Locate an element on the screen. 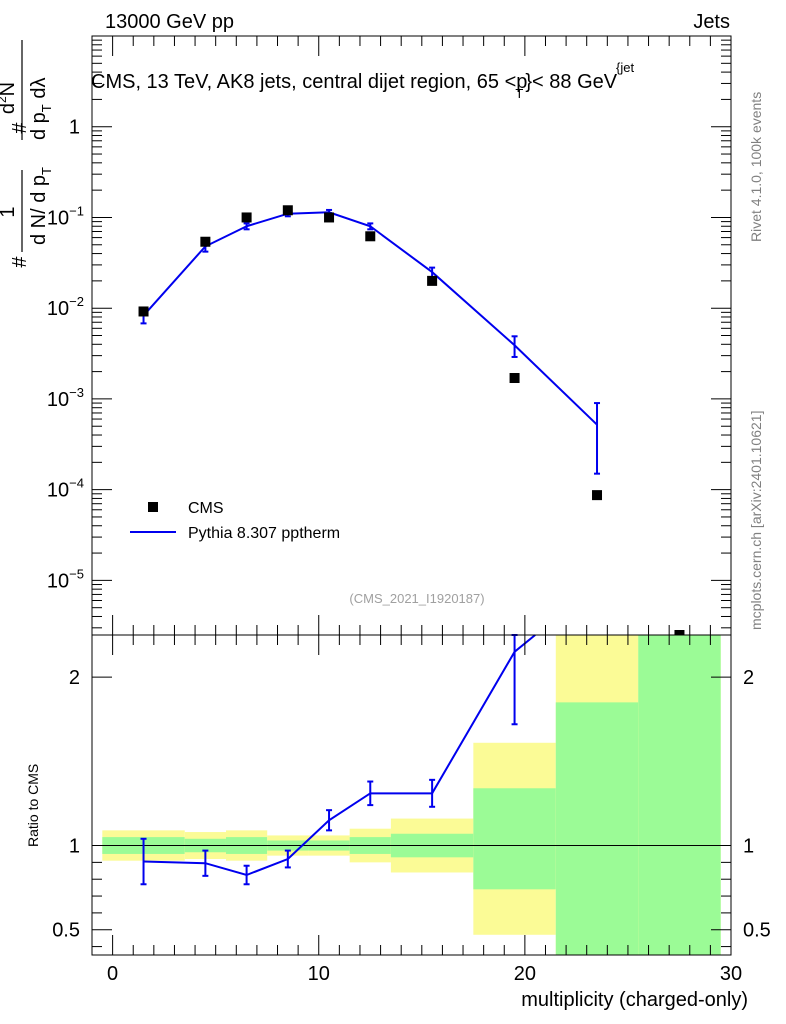 This screenshot has height=1024, width=786. legend-cms-label: CMS is located at coordinates (206, 508).